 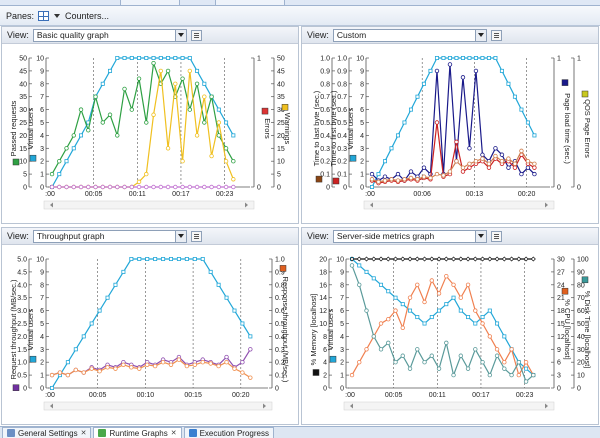 What do you see at coordinates (44, 15) in the screenshot?
I see `panes-layout-icon` at bounding box center [44, 15].